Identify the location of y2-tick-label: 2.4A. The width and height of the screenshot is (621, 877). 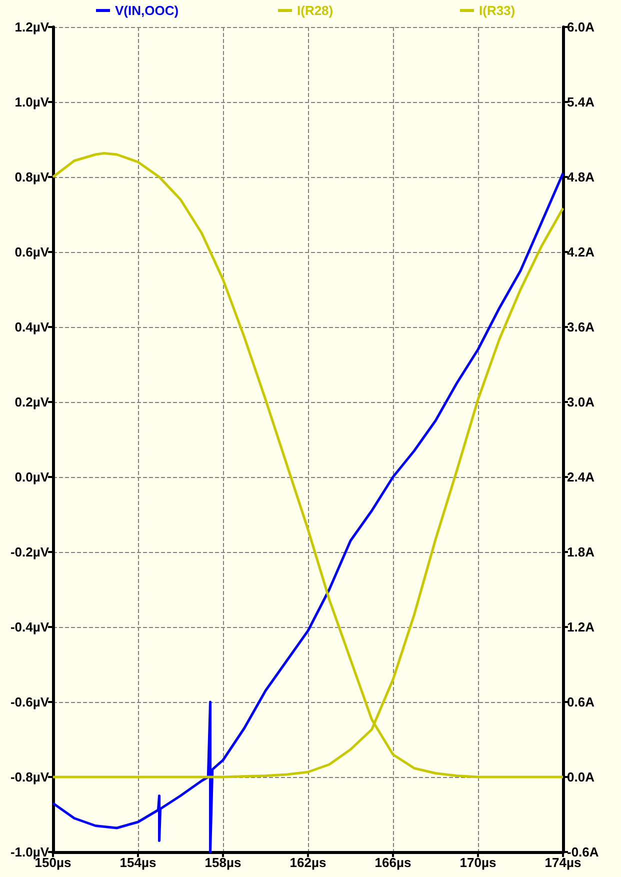
(581, 477).